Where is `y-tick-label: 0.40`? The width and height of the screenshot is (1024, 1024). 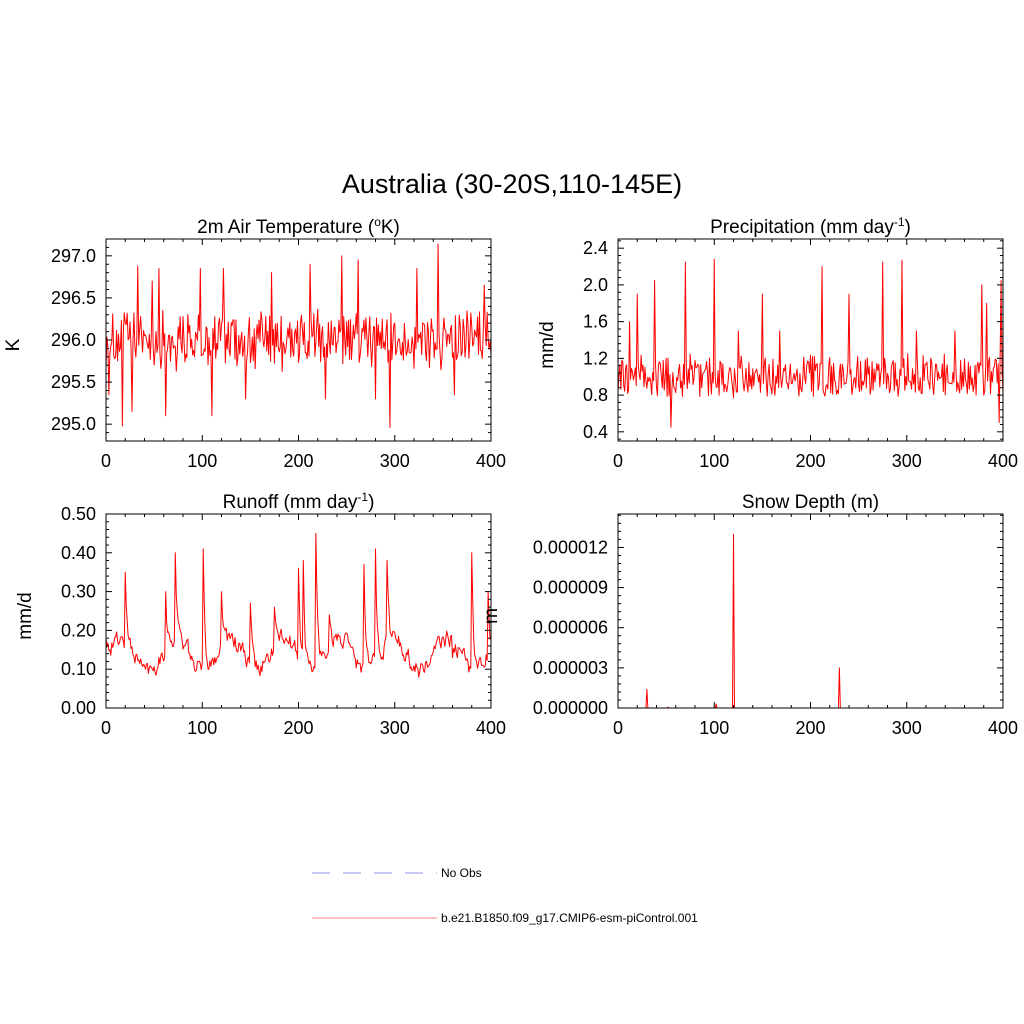 y-tick-label: 0.40 is located at coordinates (78, 553).